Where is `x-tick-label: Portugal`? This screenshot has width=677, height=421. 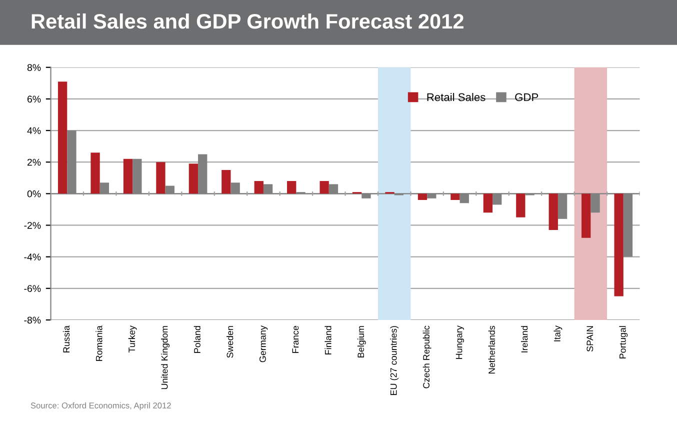
x-tick-label: Portugal is located at coordinates (623, 342).